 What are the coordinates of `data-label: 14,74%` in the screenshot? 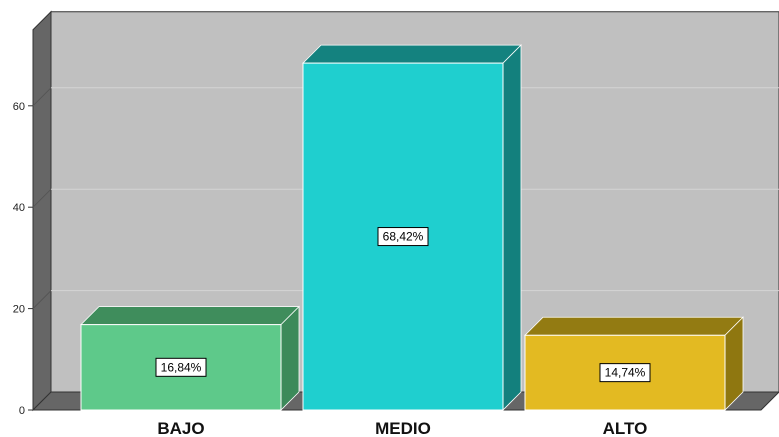 It's located at (625, 373).